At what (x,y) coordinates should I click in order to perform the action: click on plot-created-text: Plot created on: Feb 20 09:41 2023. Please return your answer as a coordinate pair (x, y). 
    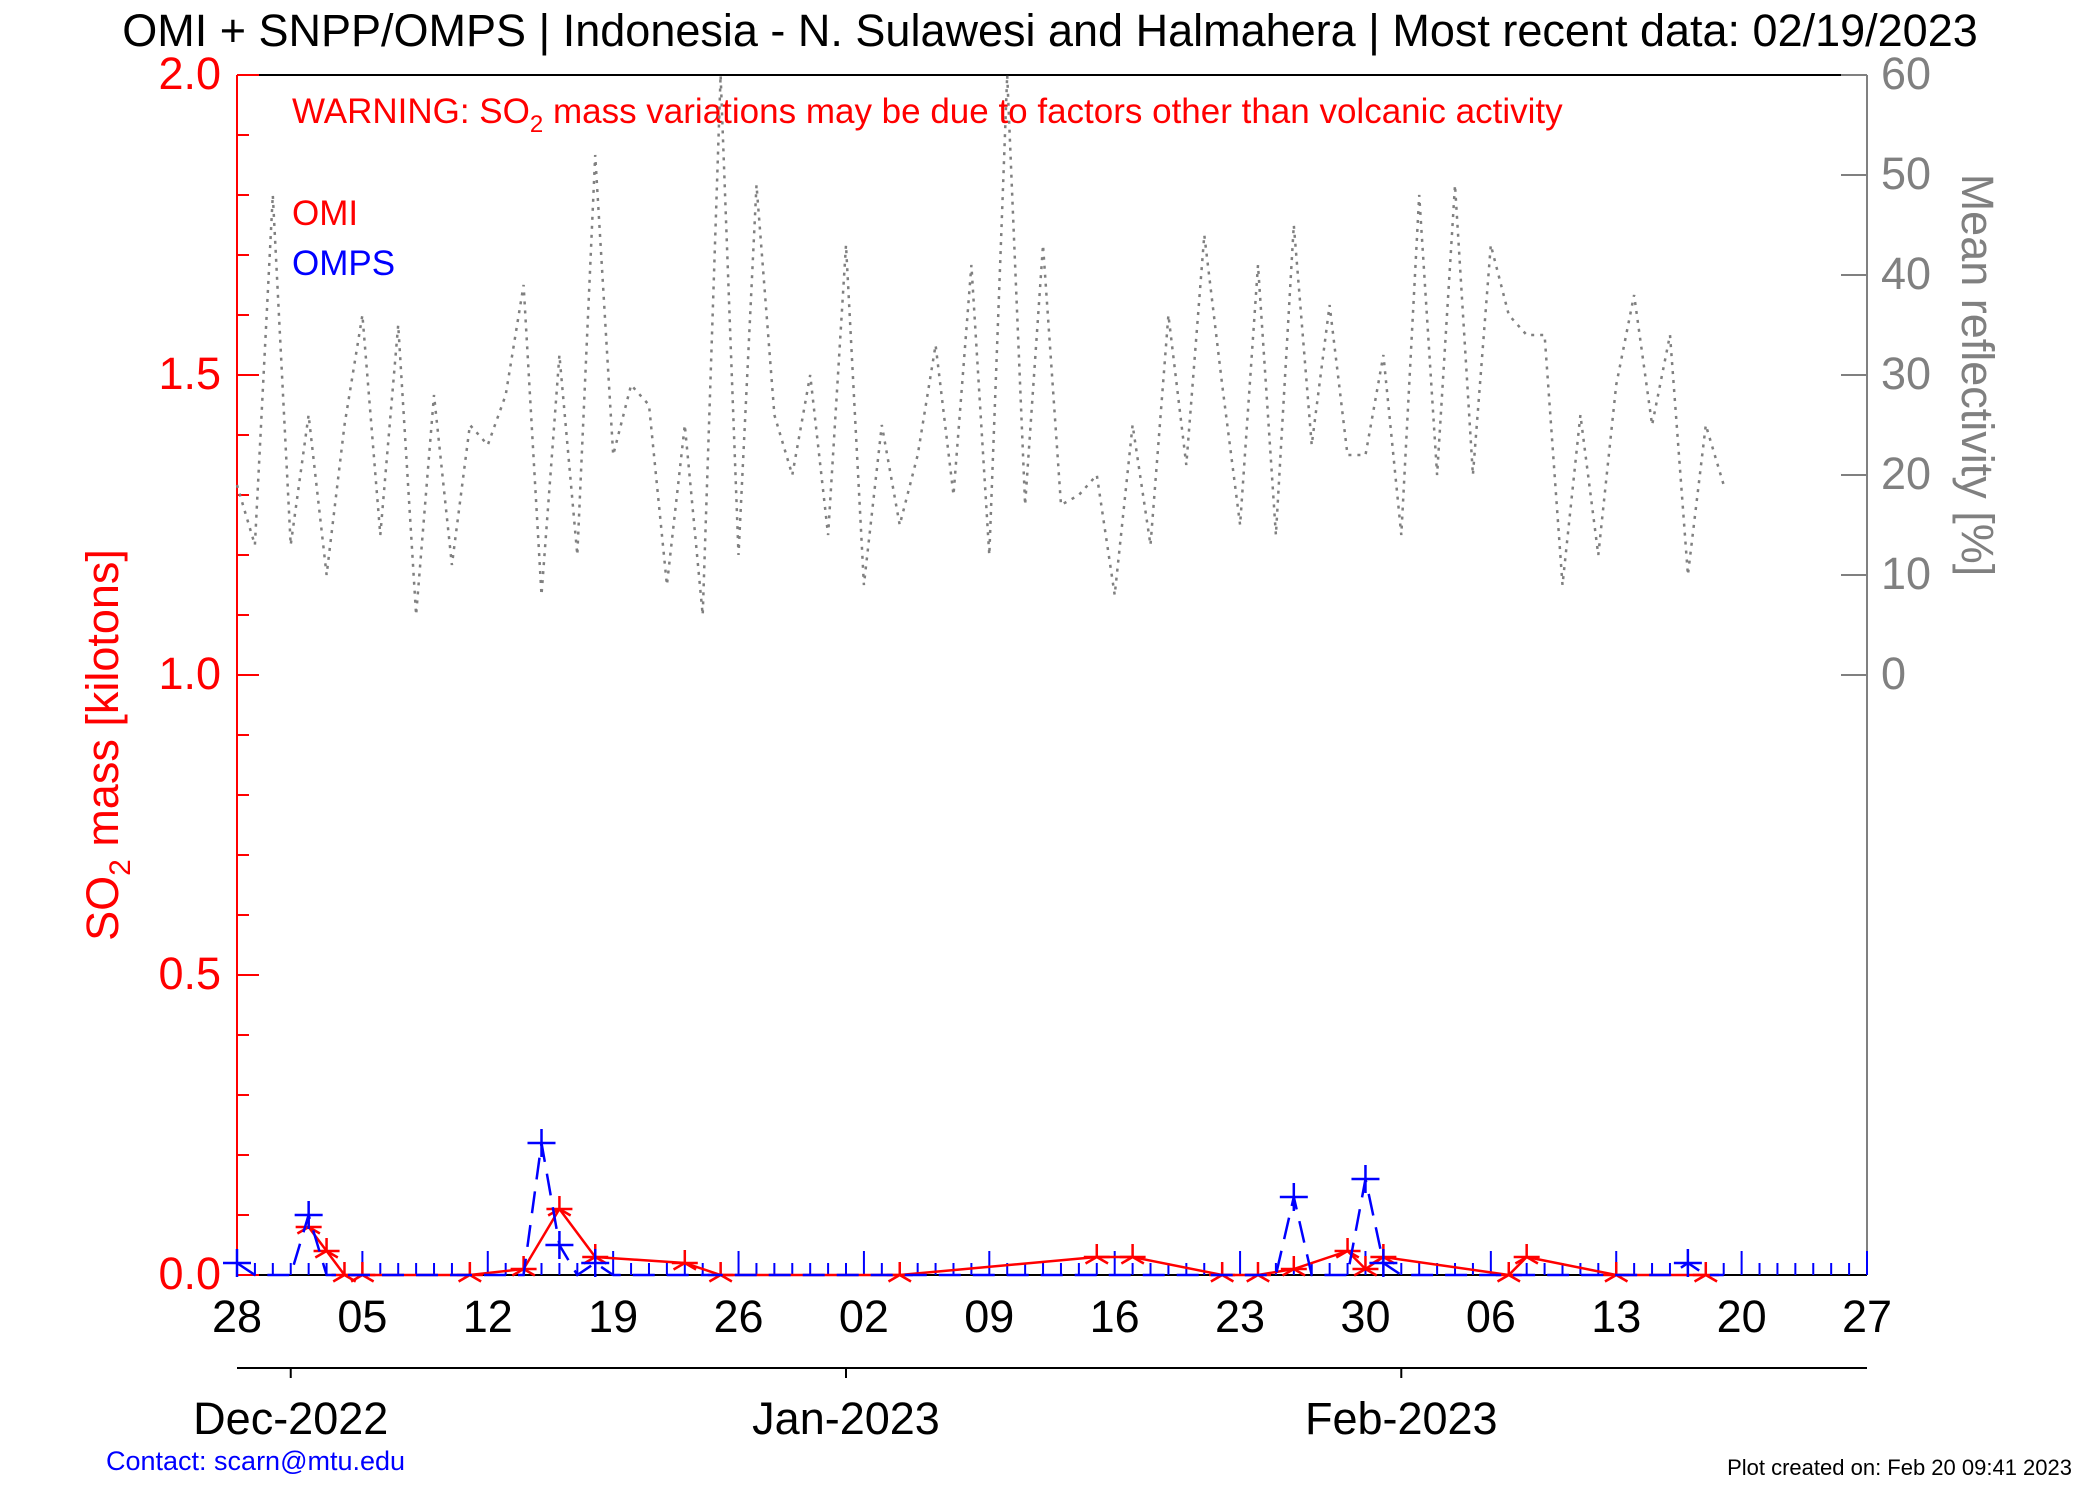
    Looking at the image, I should click on (1899, 1467).